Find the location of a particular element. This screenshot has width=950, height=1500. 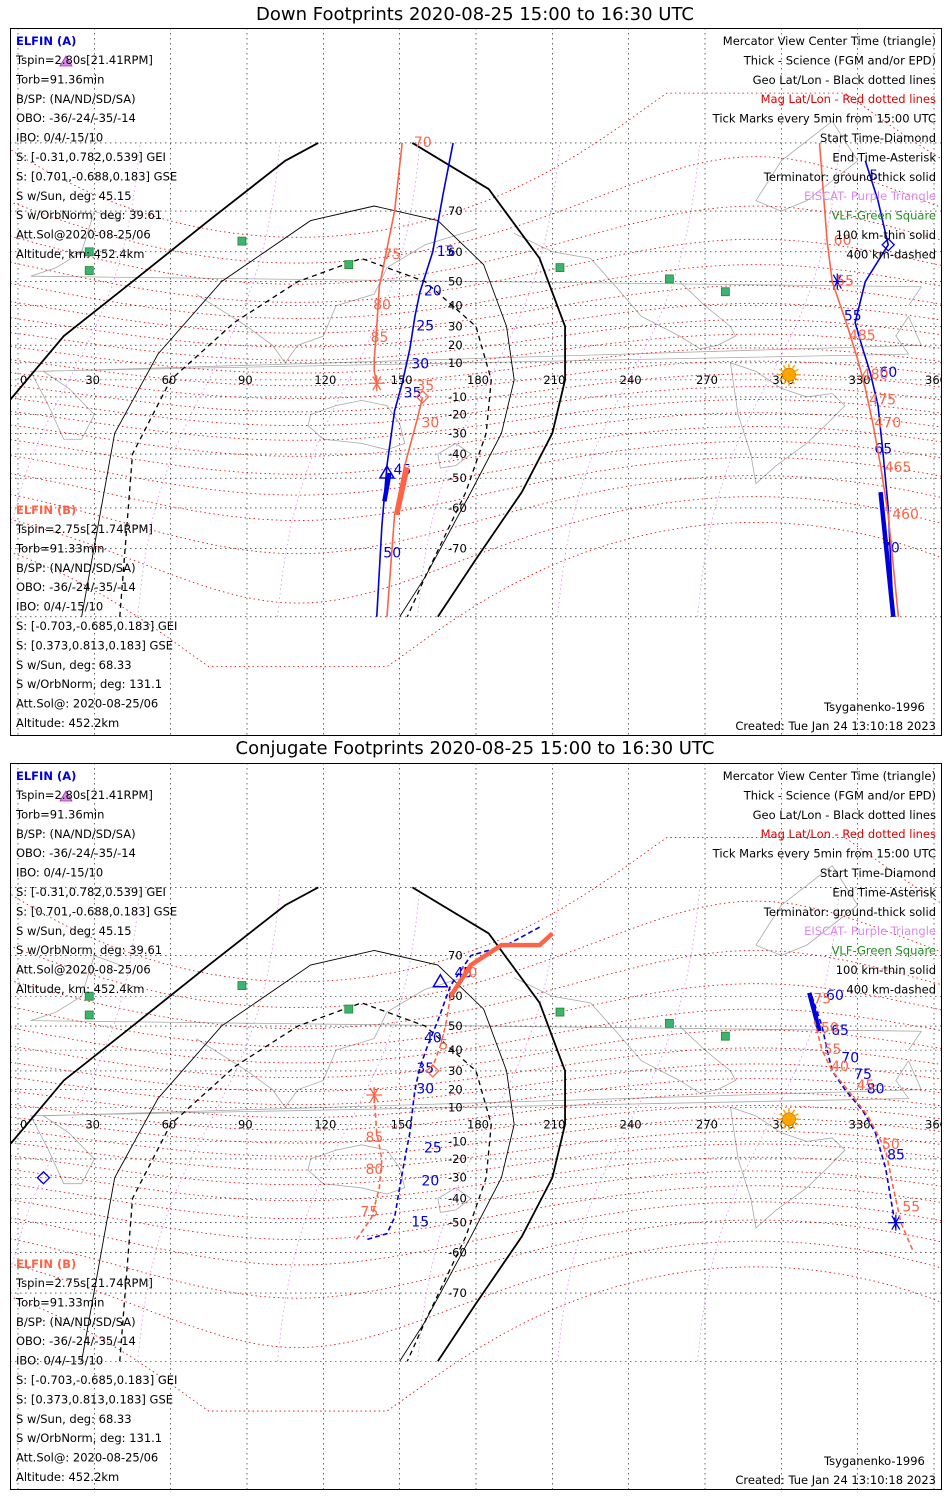

lon-tick-label: 180 is located at coordinates (478, 380).